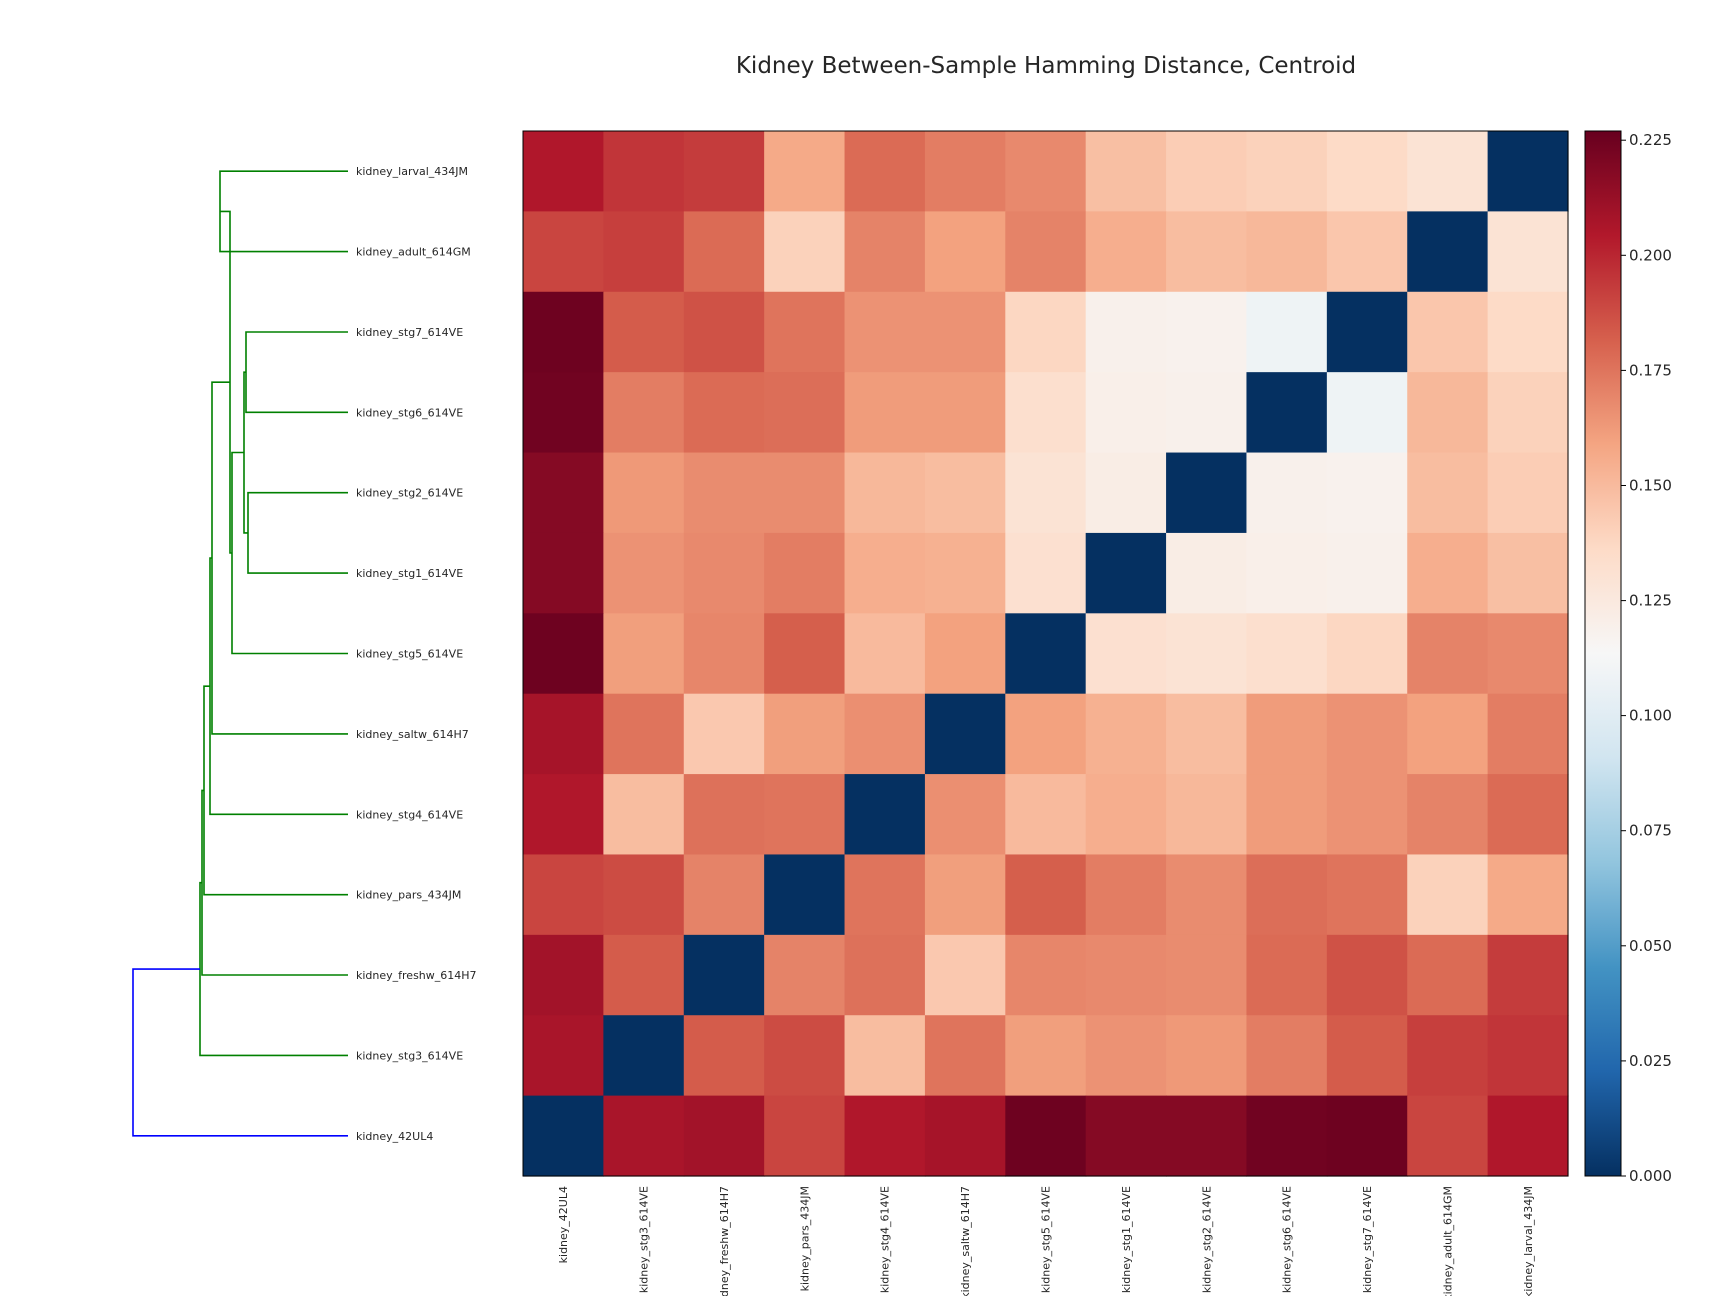 The image size is (1728, 1296). What do you see at coordinates (1528, 1241) in the screenshot?
I see `column-label: kidney_larval_434JM` at bounding box center [1528, 1241].